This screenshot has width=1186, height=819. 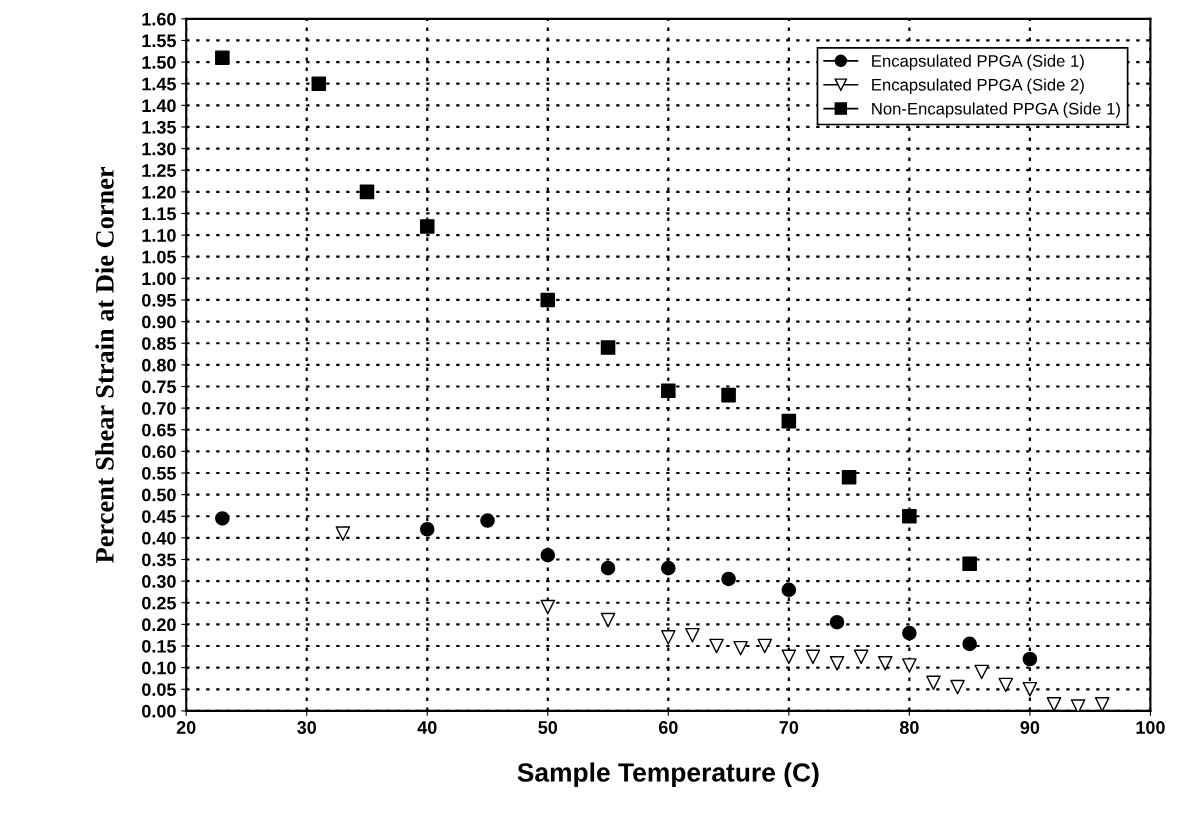 I want to click on x-tick-label: 20, so click(x=186, y=727).